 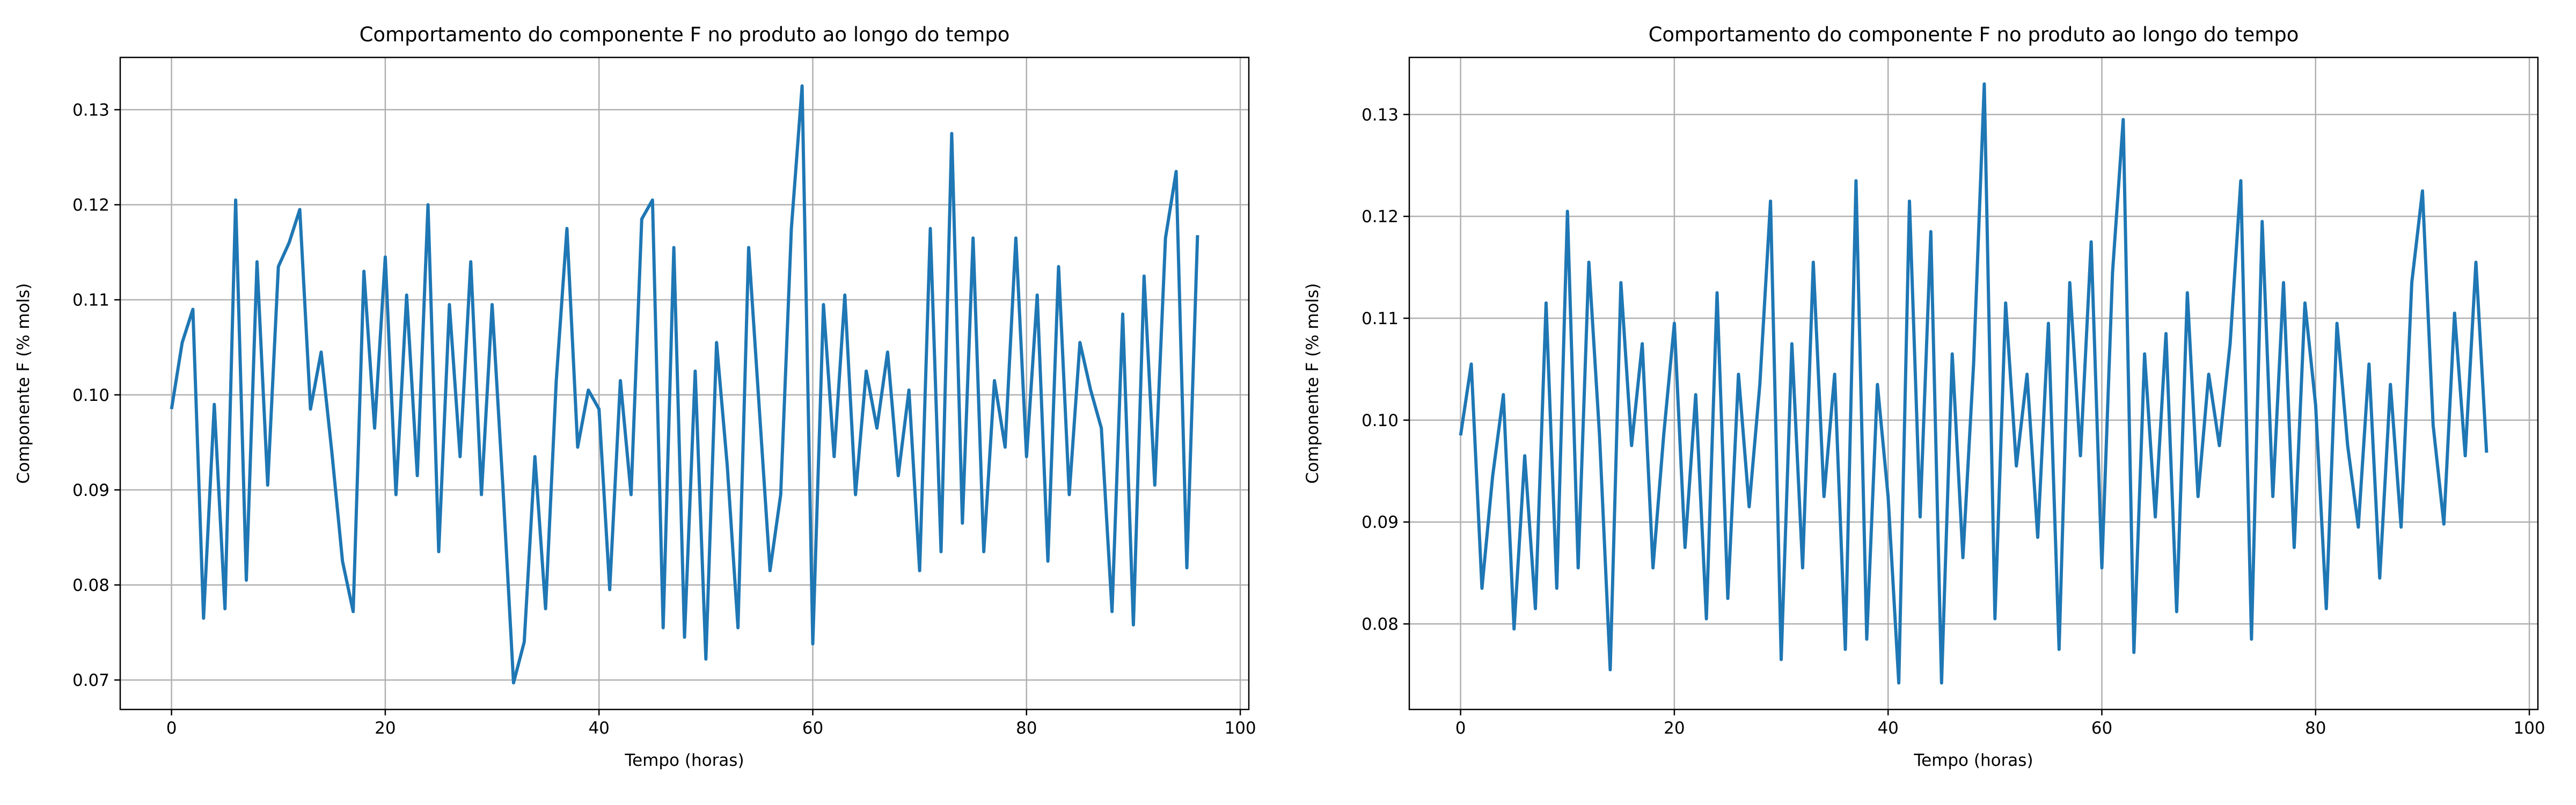 What do you see at coordinates (90, 680) in the screenshot?
I see `y-tick-label: 0.07` at bounding box center [90, 680].